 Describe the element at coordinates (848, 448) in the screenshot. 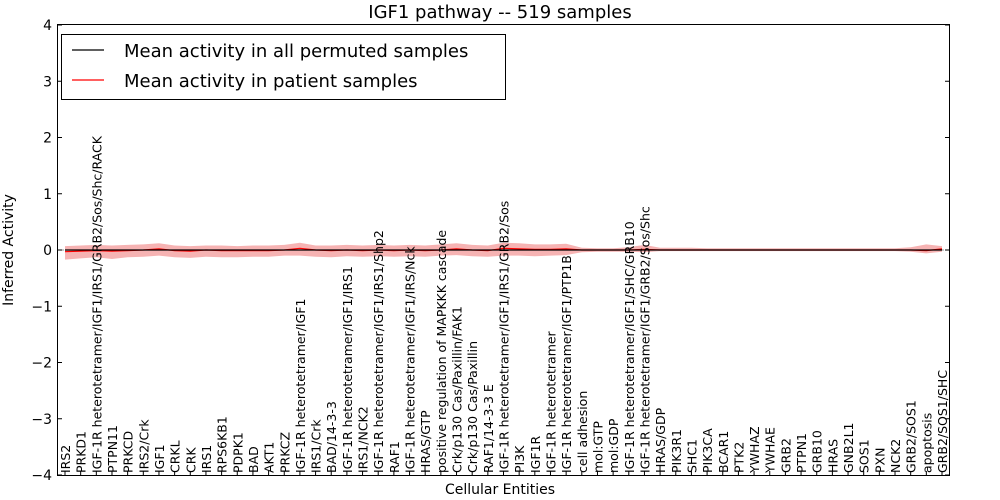

I see `x-category-label: GNB2L1` at that location.